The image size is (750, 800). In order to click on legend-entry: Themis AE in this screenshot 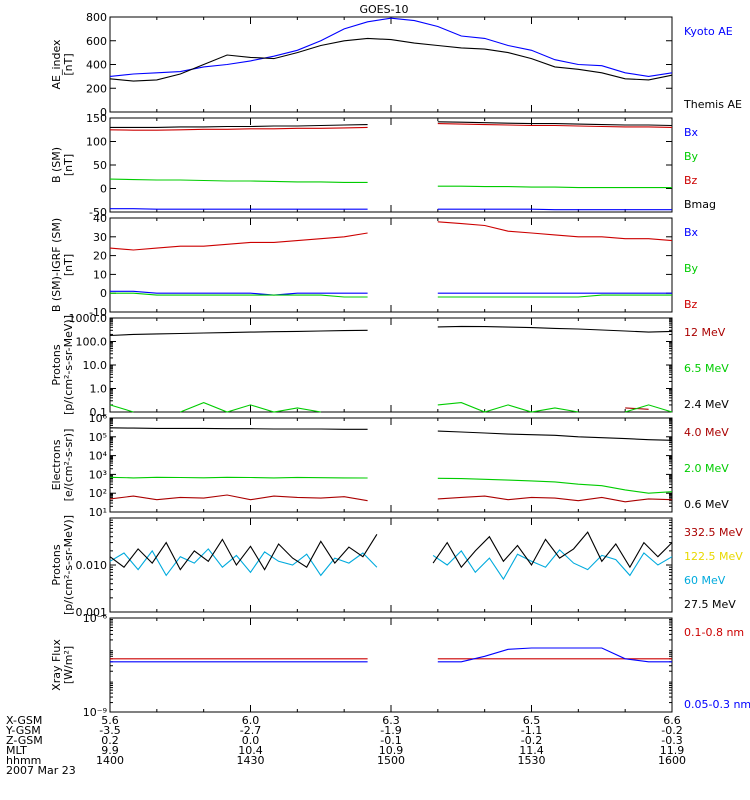, I will do `click(712, 104)`.